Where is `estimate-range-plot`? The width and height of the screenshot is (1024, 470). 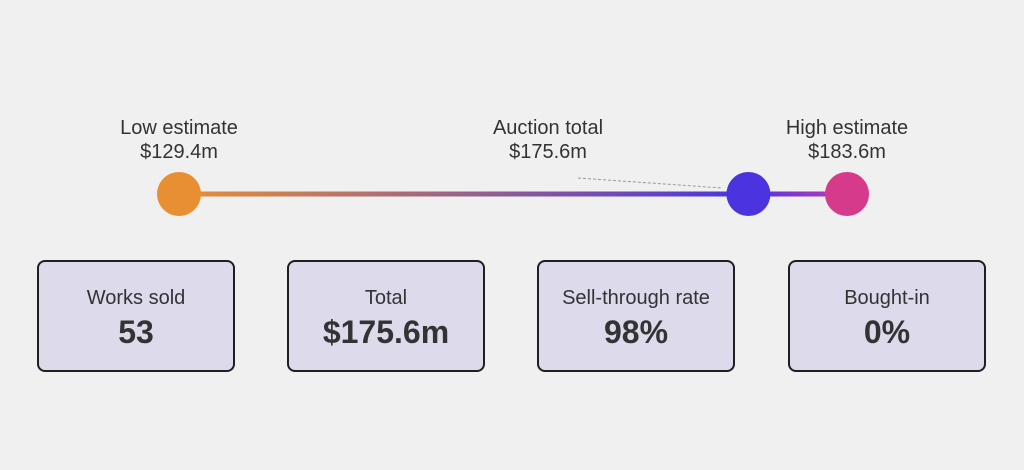
estimate-range-plot is located at coordinates (513, 194).